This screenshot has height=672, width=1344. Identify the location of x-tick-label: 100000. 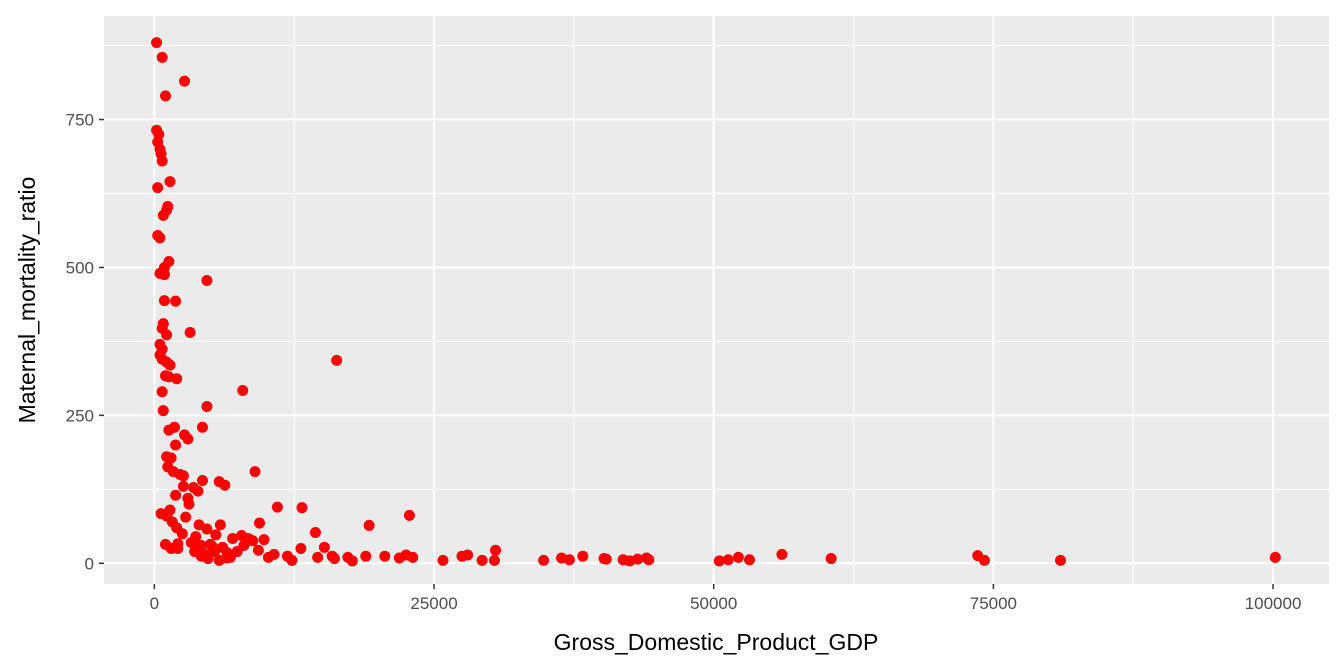
(1273, 603).